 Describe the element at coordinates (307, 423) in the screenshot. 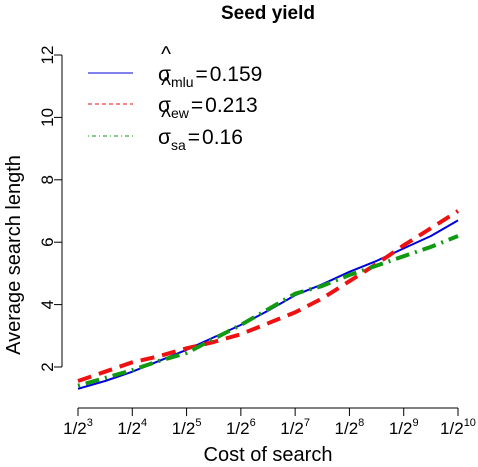

I see `x-tick-exponent: 7` at that location.